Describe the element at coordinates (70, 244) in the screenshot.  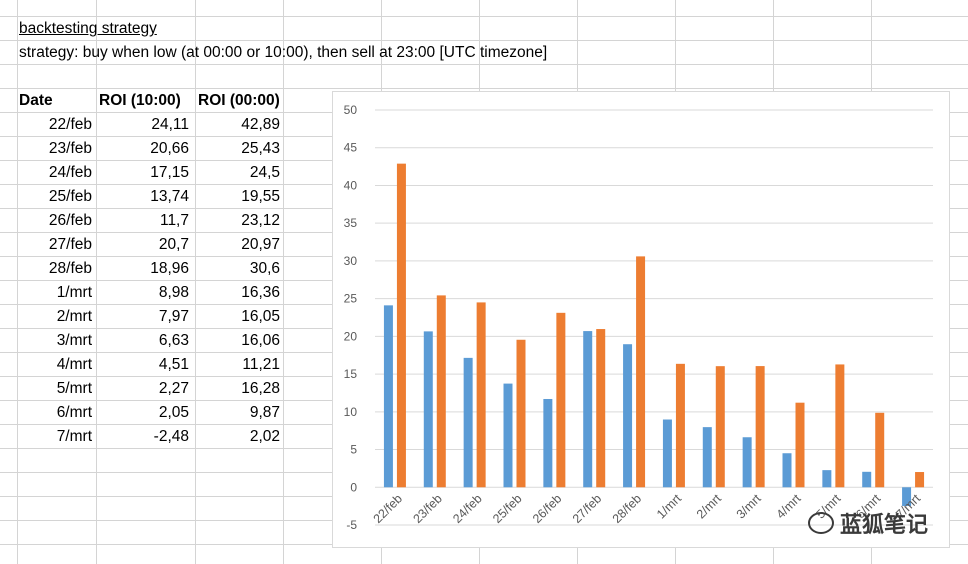
I see `table-cell-date: 27/feb` at that location.